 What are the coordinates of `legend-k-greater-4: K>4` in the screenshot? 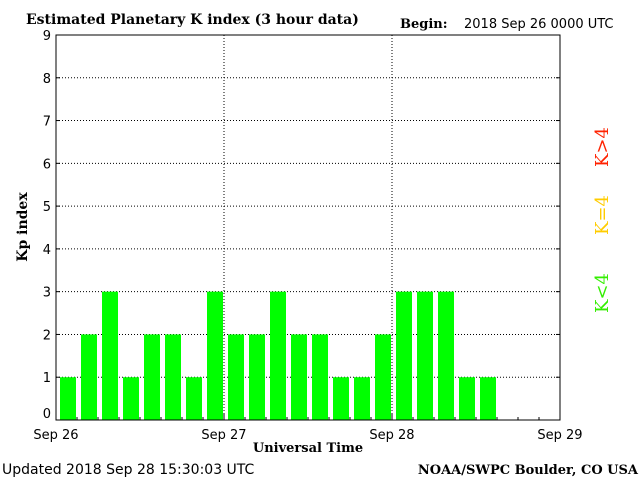 It's located at (602, 147).